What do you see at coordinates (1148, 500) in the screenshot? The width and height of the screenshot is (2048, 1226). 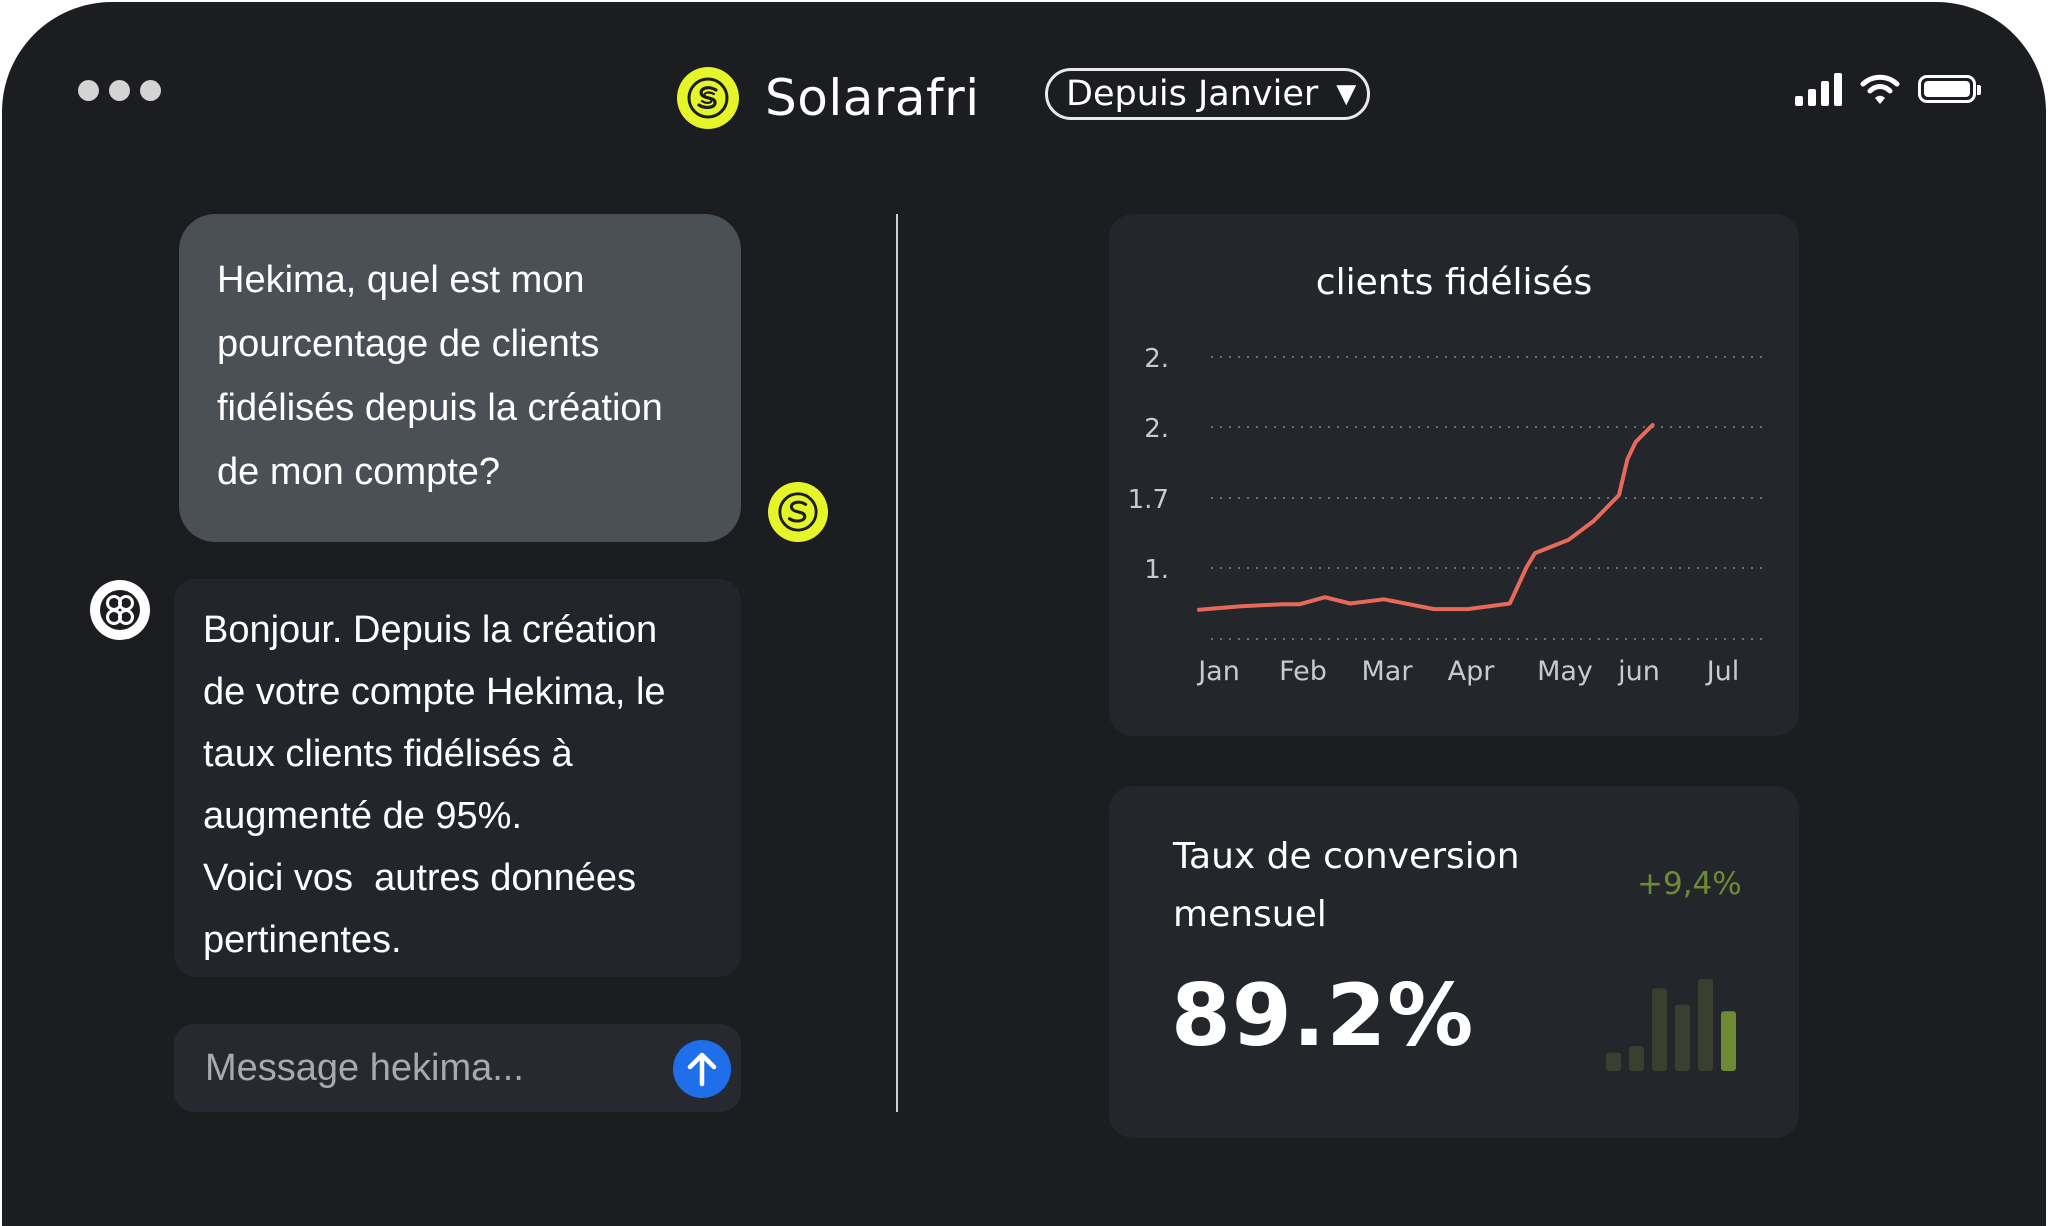 I see `y-tick-label: 1.7` at bounding box center [1148, 500].